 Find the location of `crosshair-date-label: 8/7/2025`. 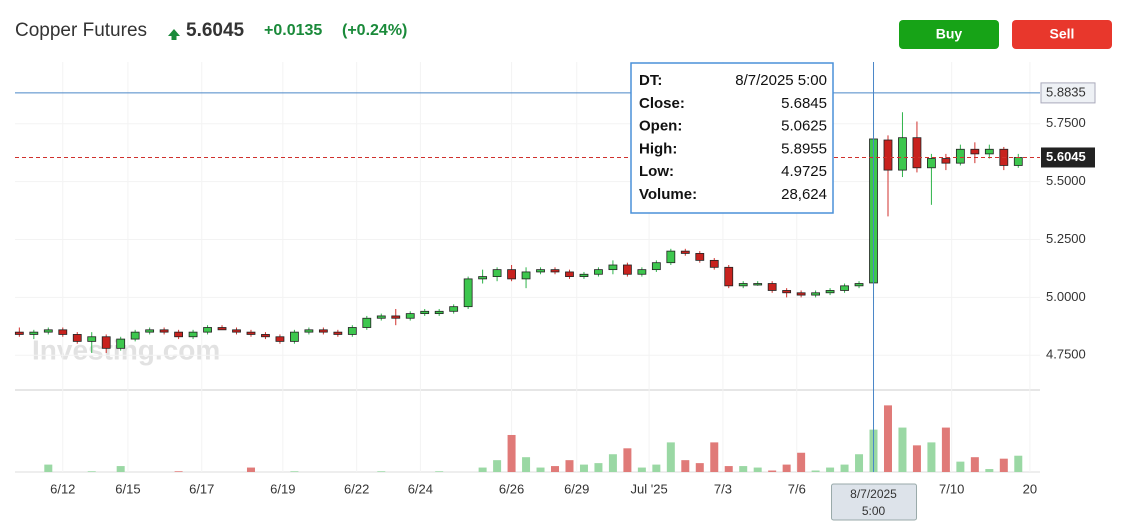

crosshair-date-label: 8/7/2025 is located at coordinates (873, 494).